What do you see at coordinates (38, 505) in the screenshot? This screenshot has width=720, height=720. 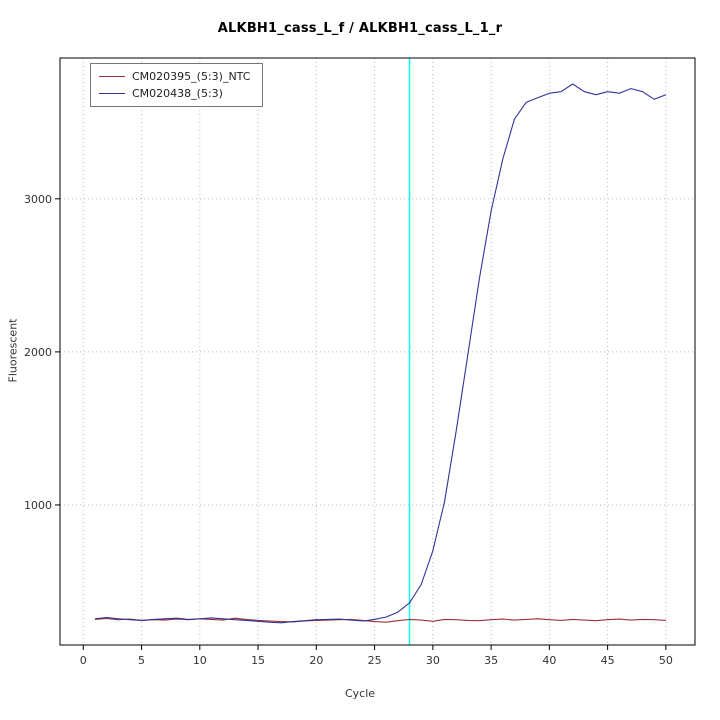 I see `y-tick-label: 1000` at bounding box center [38, 505].